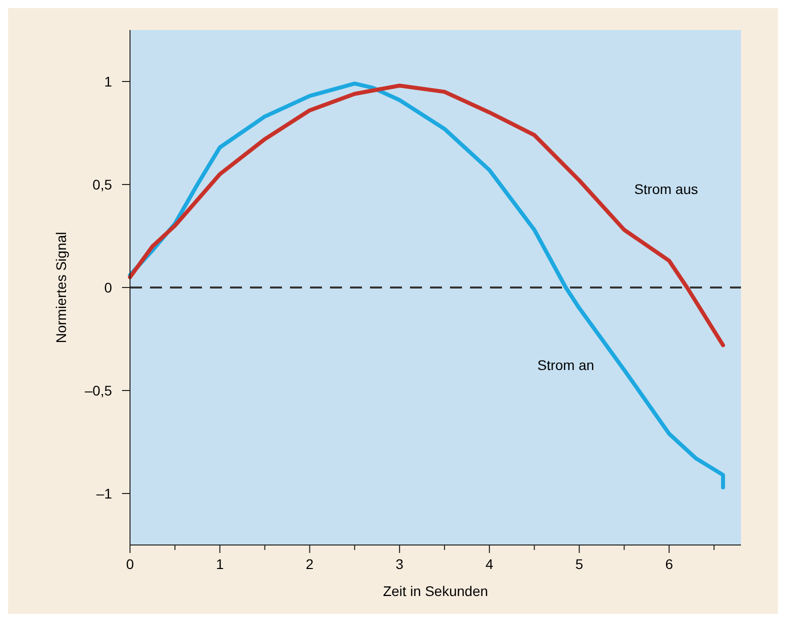  Describe the element at coordinates (666, 188) in the screenshot. I see `text: Strom aus` at that location.